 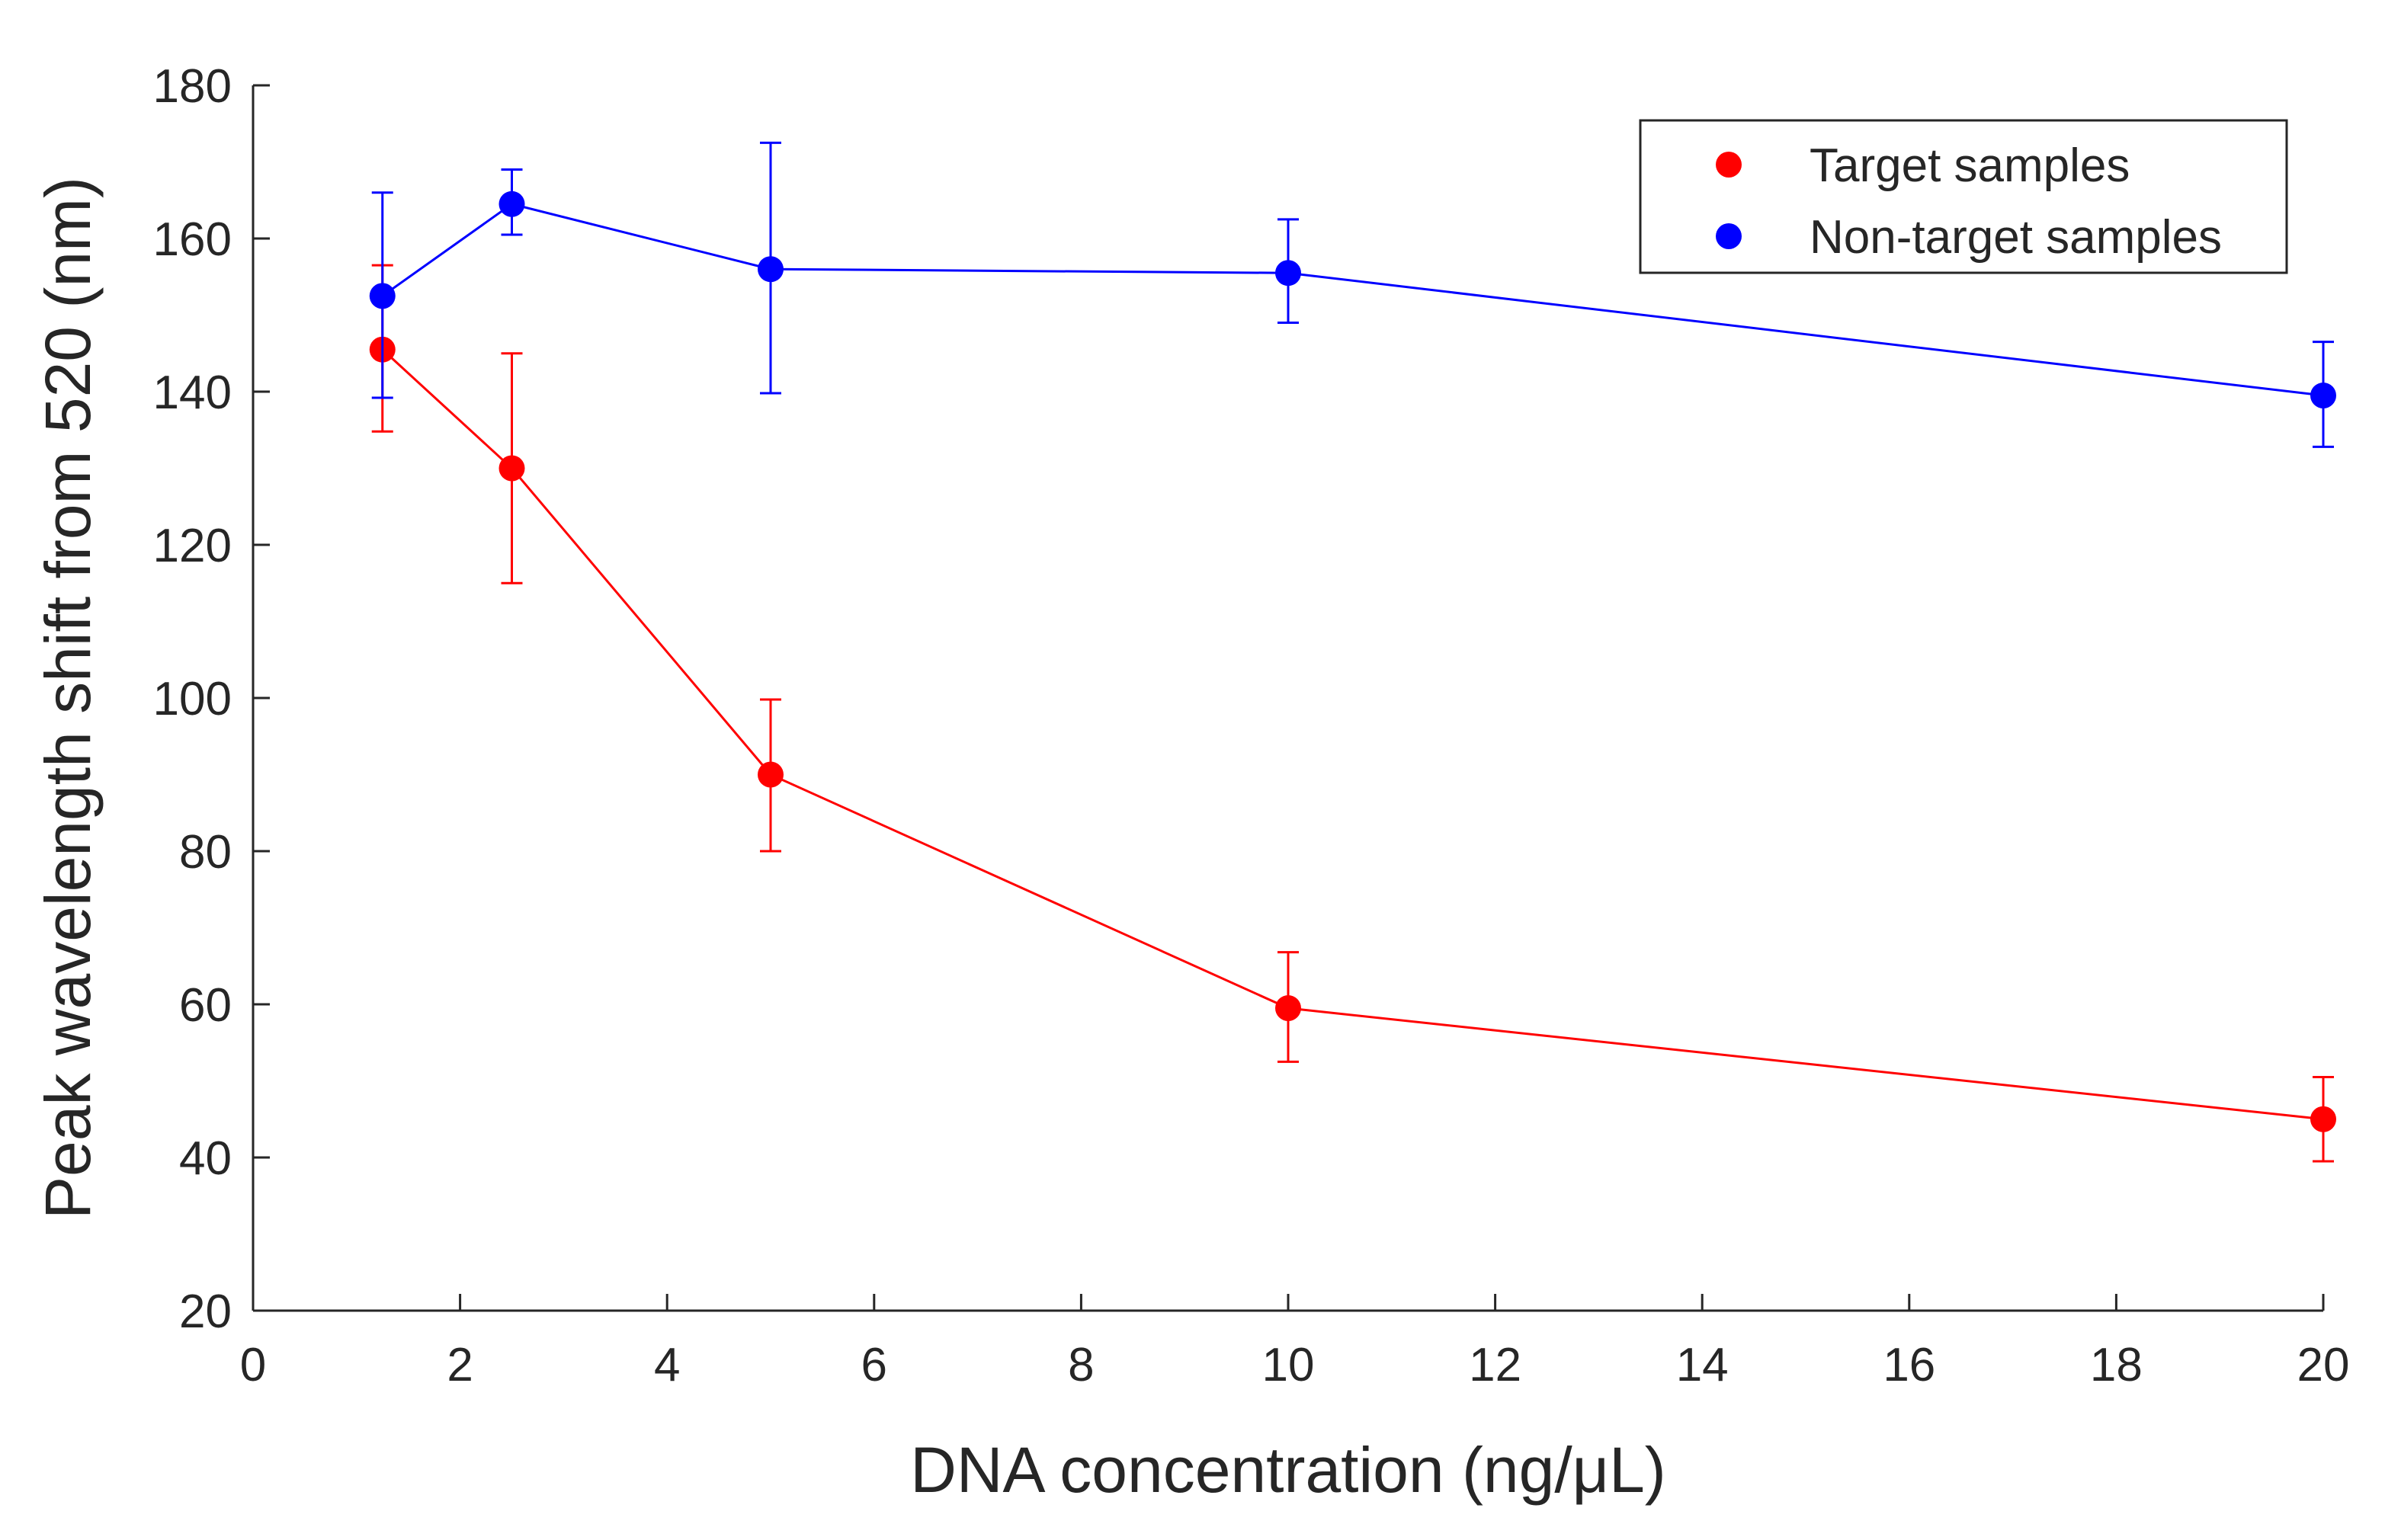 I want to click on y-tick-label: 100, so click(x=192, y=699).